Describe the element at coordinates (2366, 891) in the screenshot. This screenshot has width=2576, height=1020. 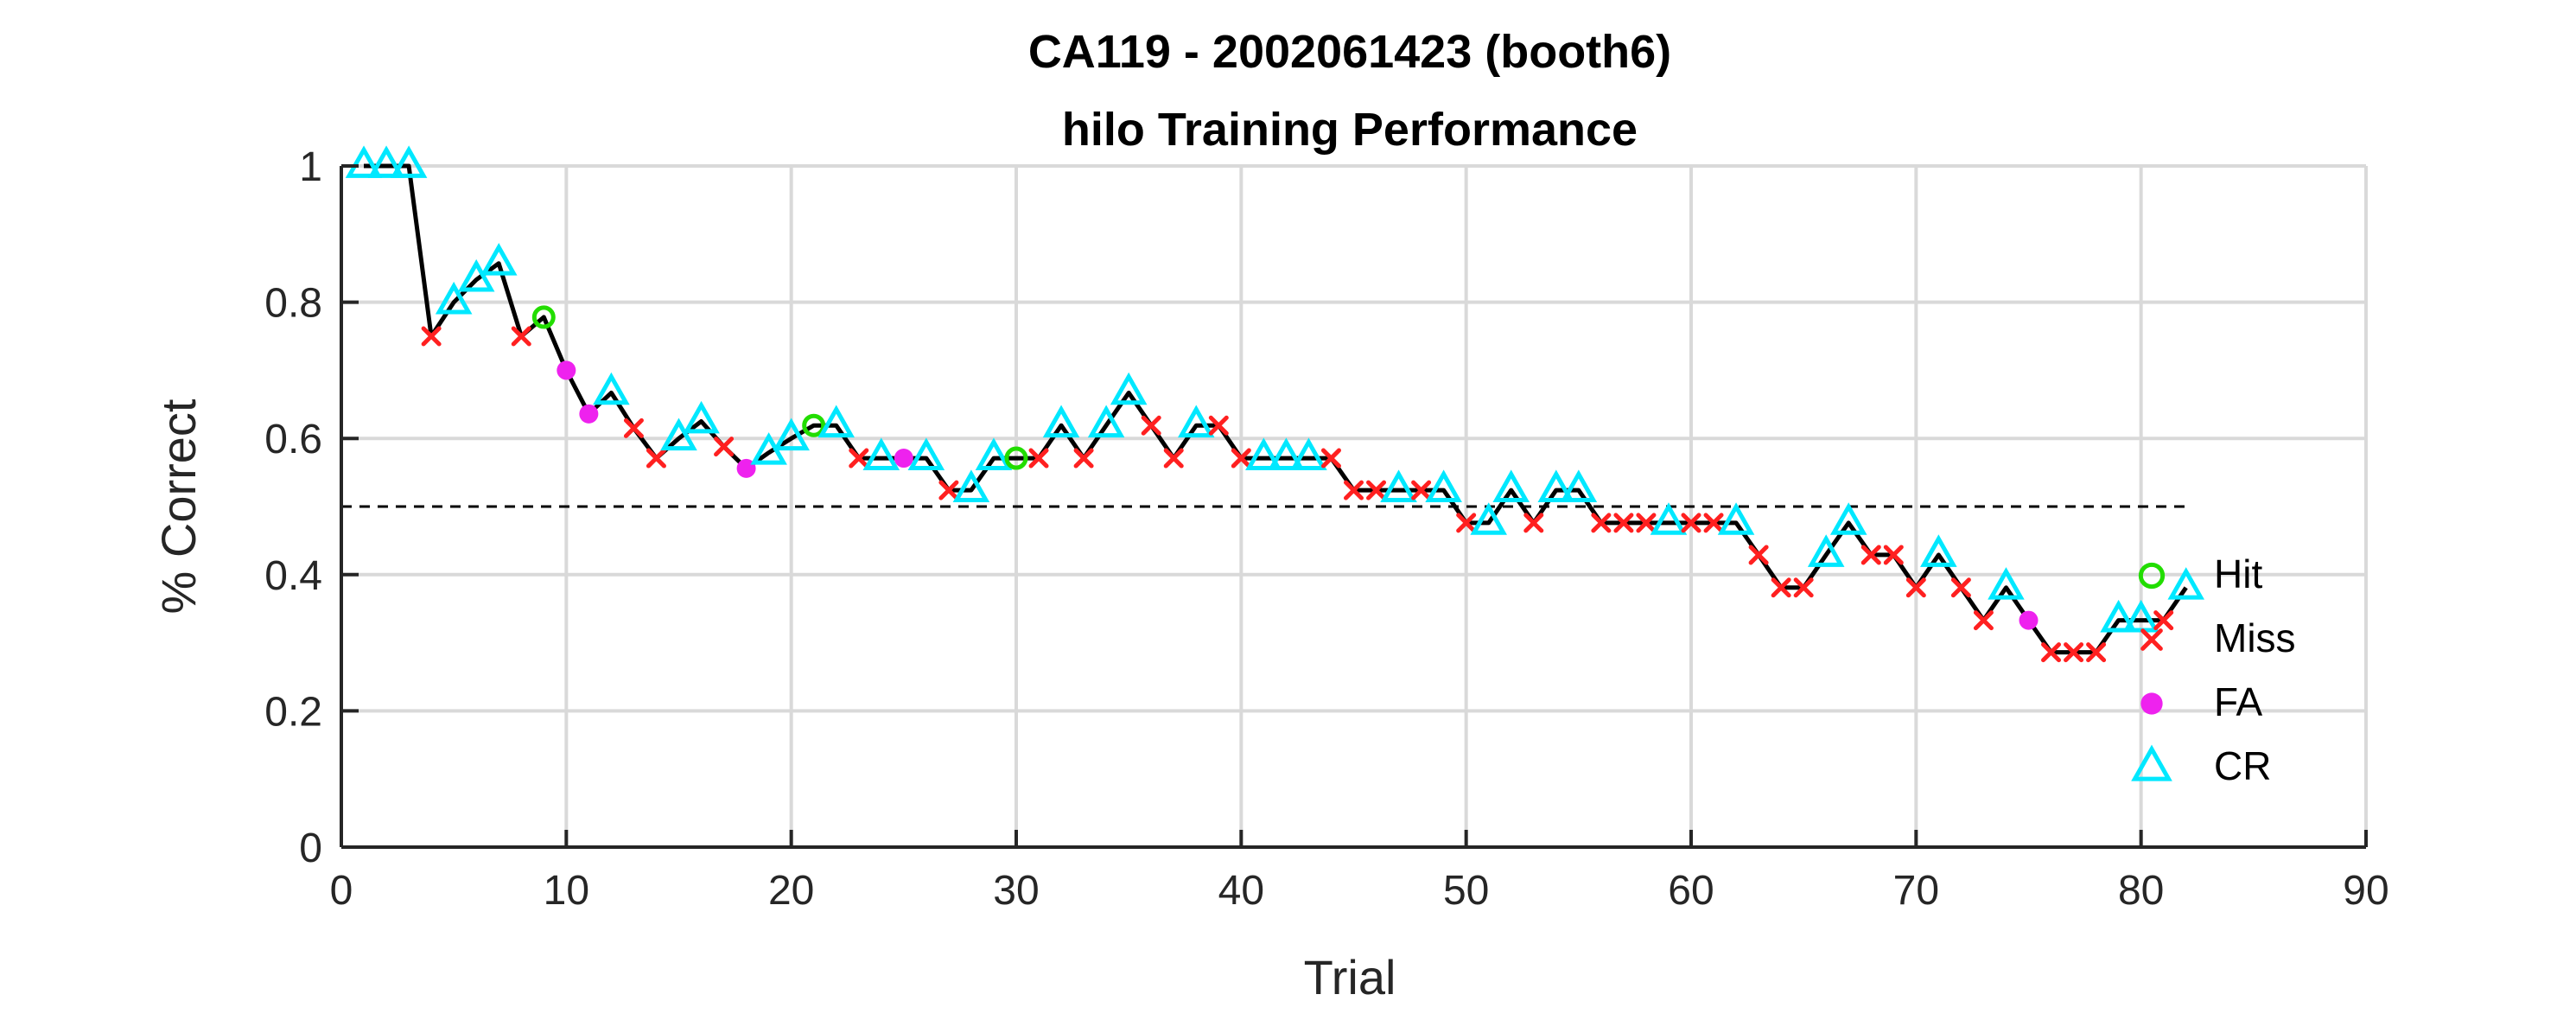
I see `x-tick-label-90: 90` at that location.